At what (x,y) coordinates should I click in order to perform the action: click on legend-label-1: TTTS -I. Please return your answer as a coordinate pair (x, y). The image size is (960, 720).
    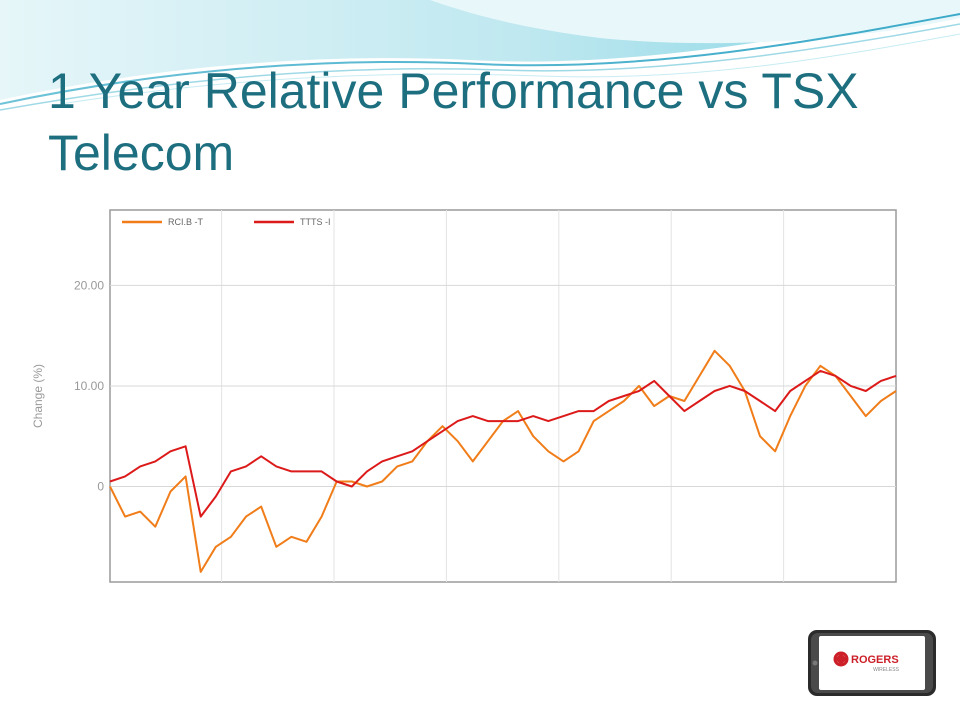
    Looking at the image, I should click on (315, 222).